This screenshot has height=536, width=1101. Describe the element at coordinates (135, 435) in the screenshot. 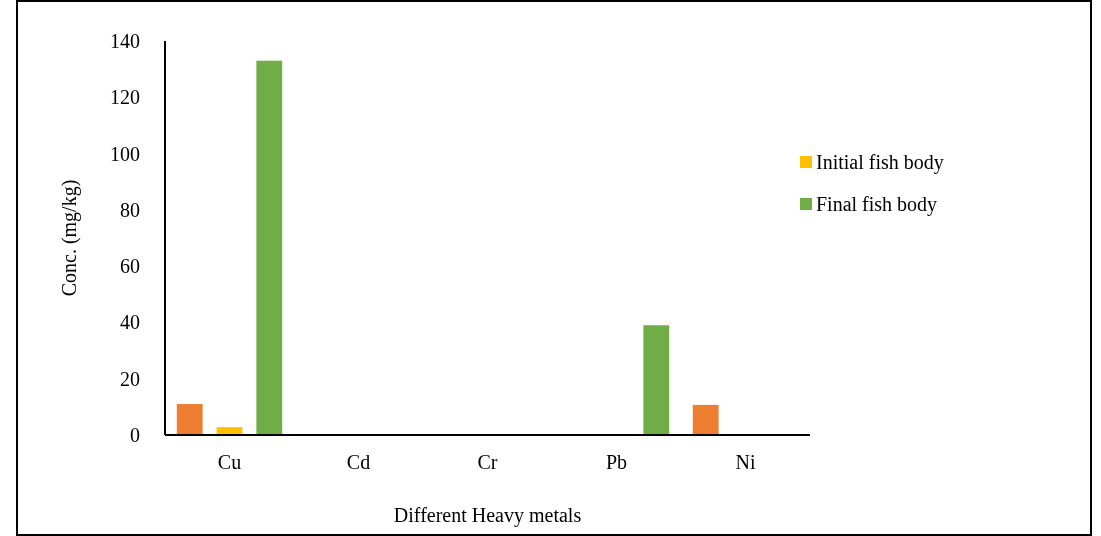

I see `y-tick-label: 0` at that location.